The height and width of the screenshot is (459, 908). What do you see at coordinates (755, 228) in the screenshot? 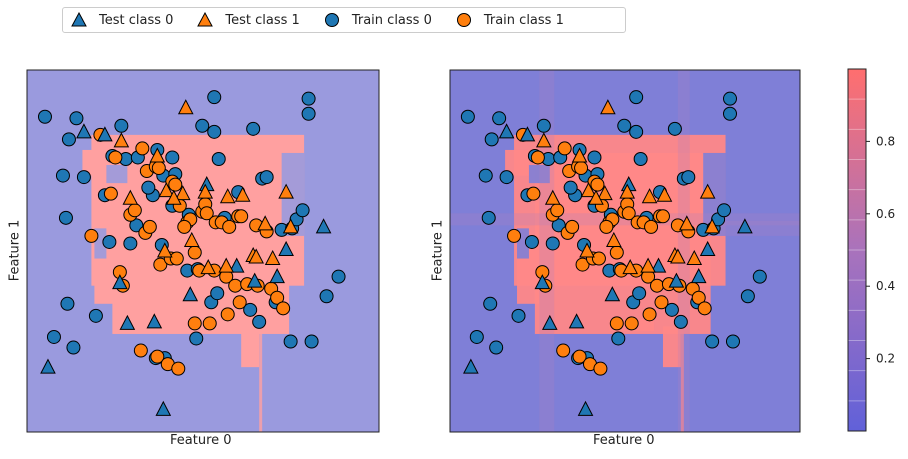
I see `probability-band` at bounding box center [755, 228].